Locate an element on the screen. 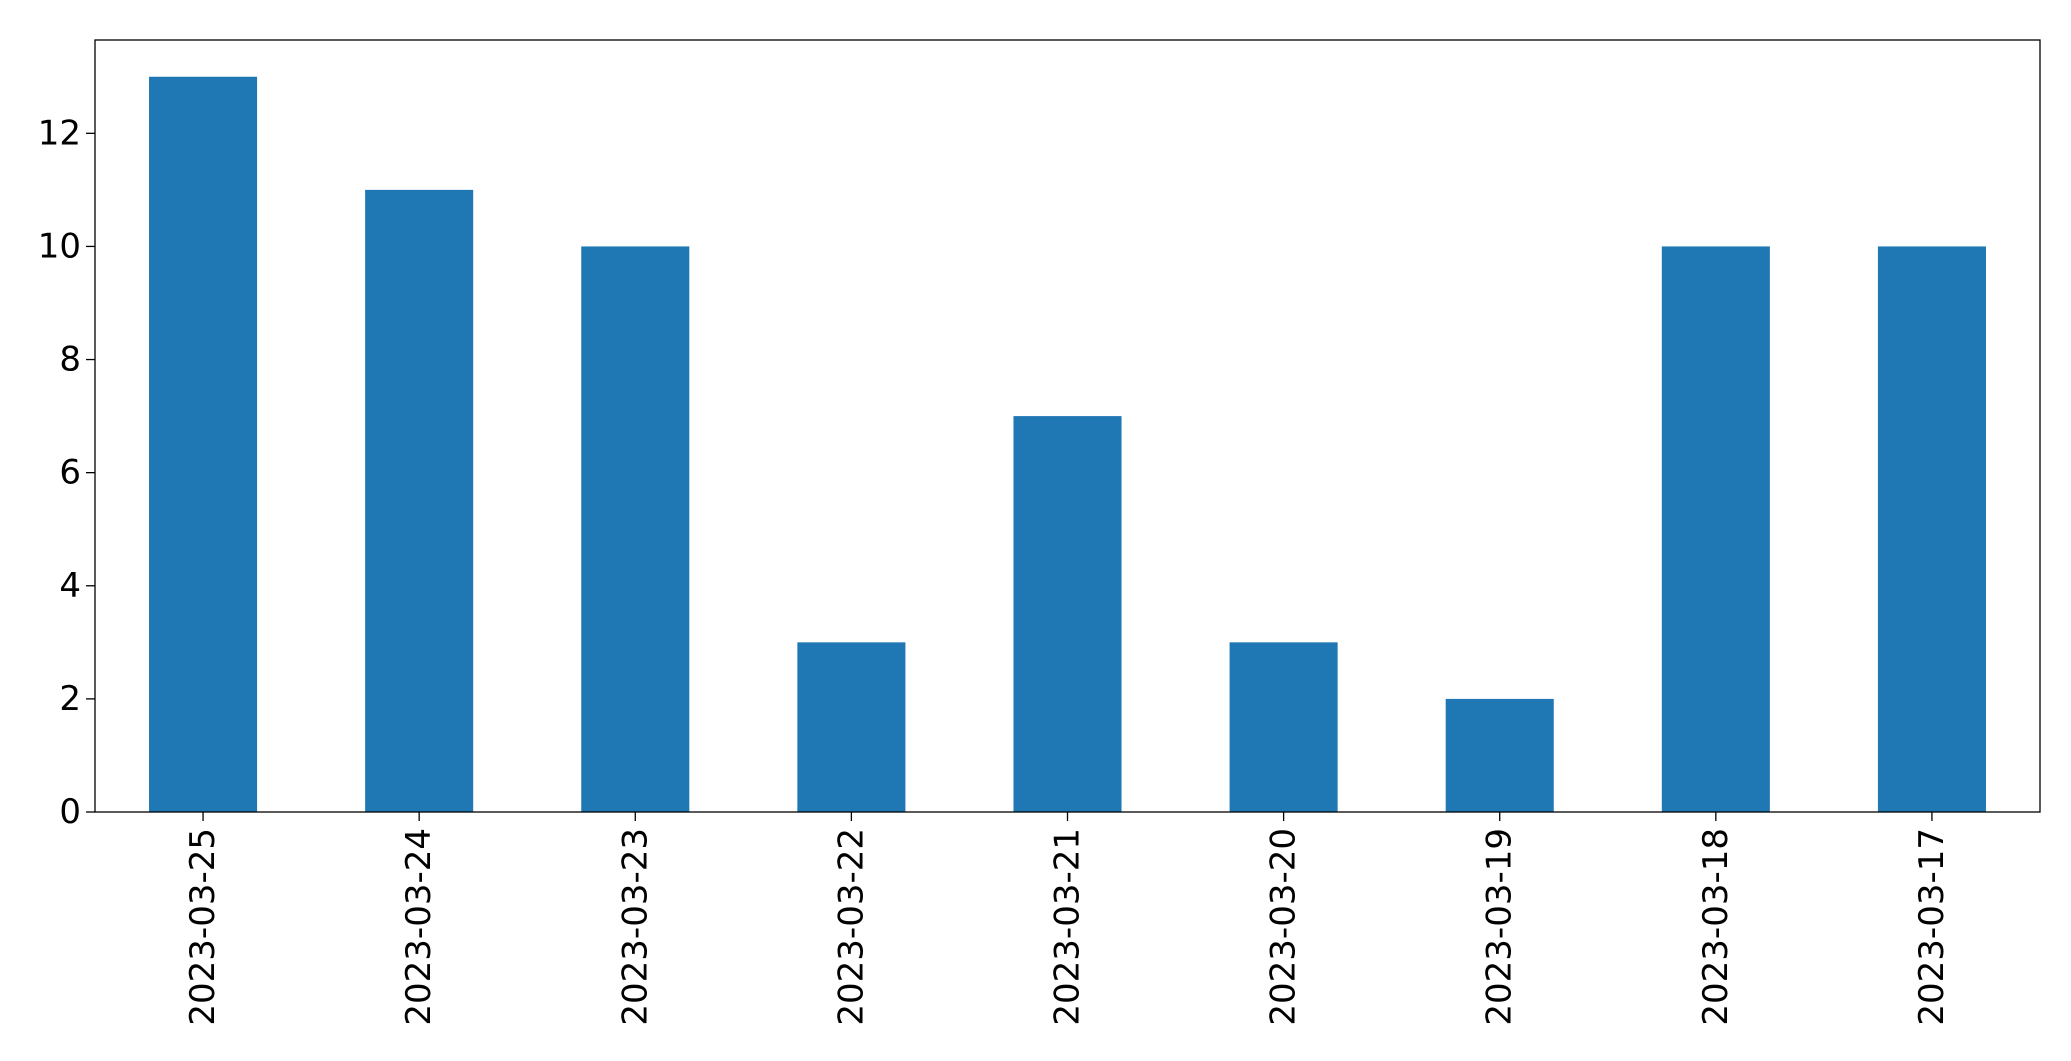  y-tick-label: 6 is located at coordinates (70, 473).